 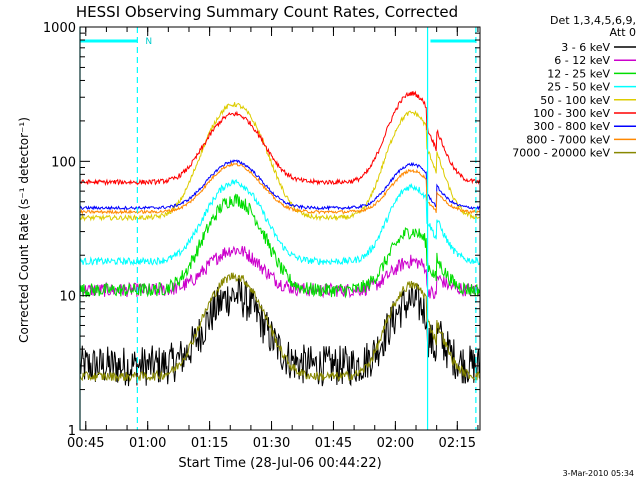 I want to click on legend-entry: 12 - 25 keV, so click(x=578, y=73).